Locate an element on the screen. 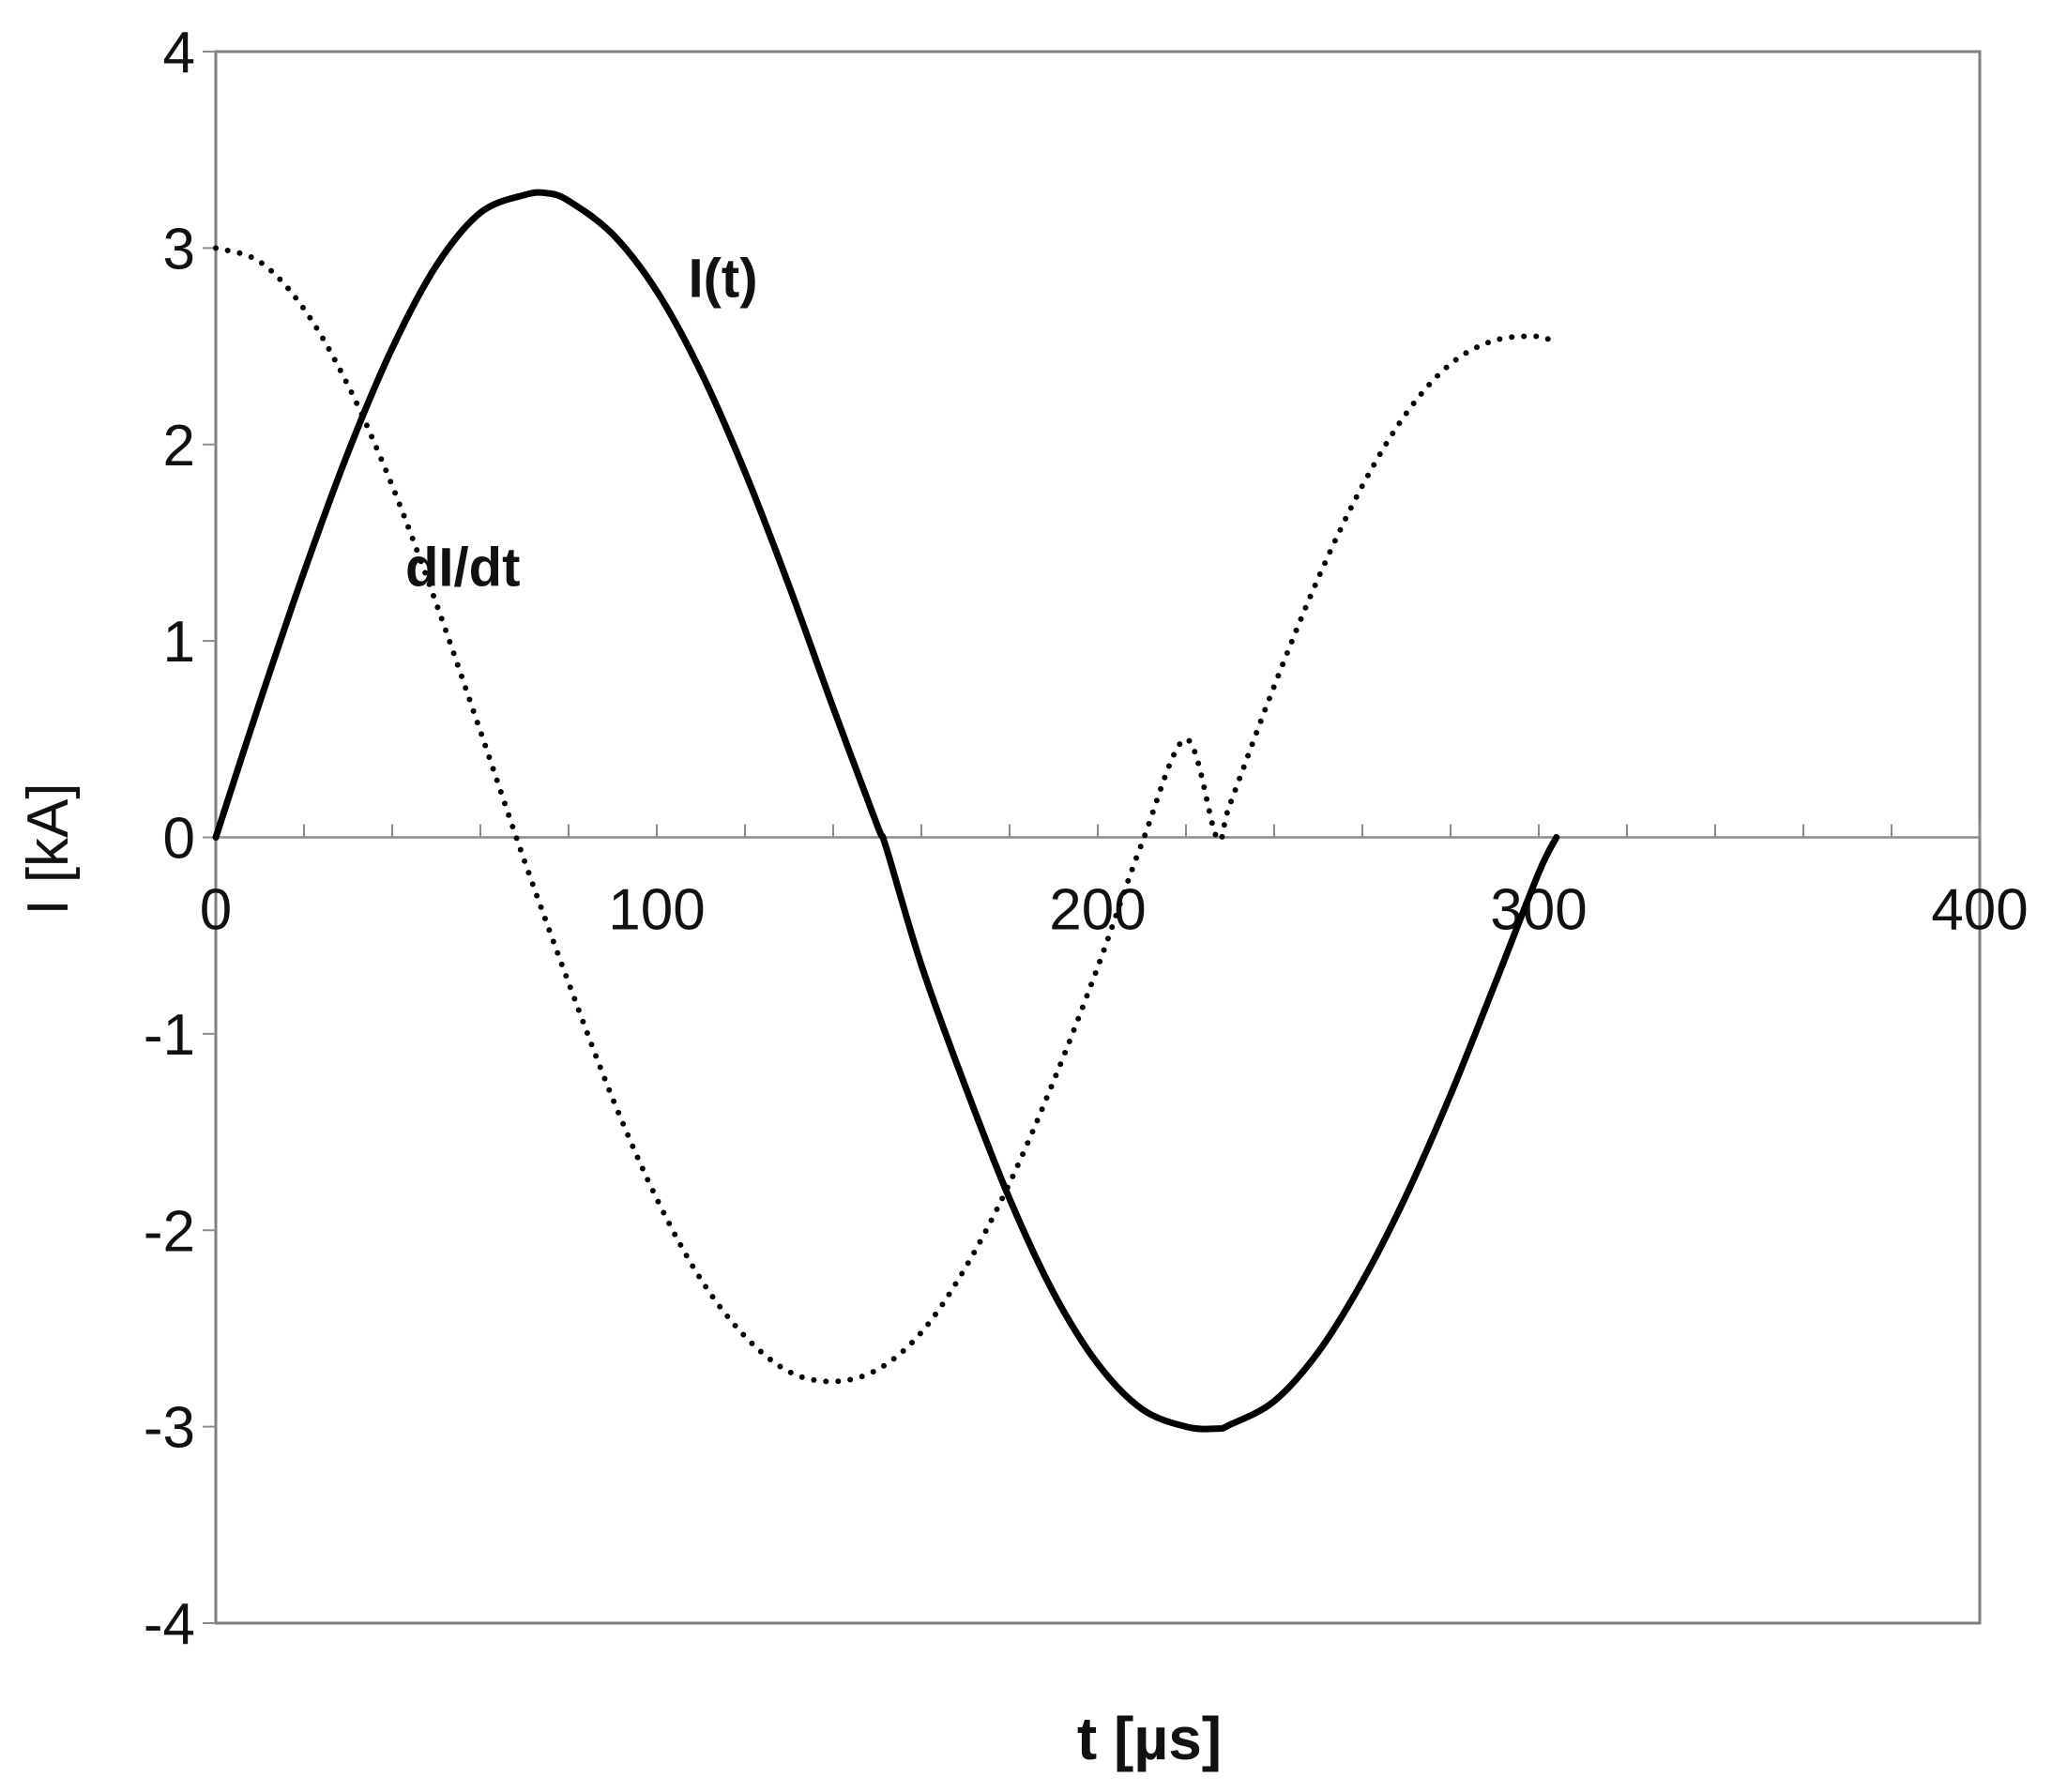 This screenshot has height=1792, width=2052. x-tick-label: 100 is located at coordinates (656, 910).